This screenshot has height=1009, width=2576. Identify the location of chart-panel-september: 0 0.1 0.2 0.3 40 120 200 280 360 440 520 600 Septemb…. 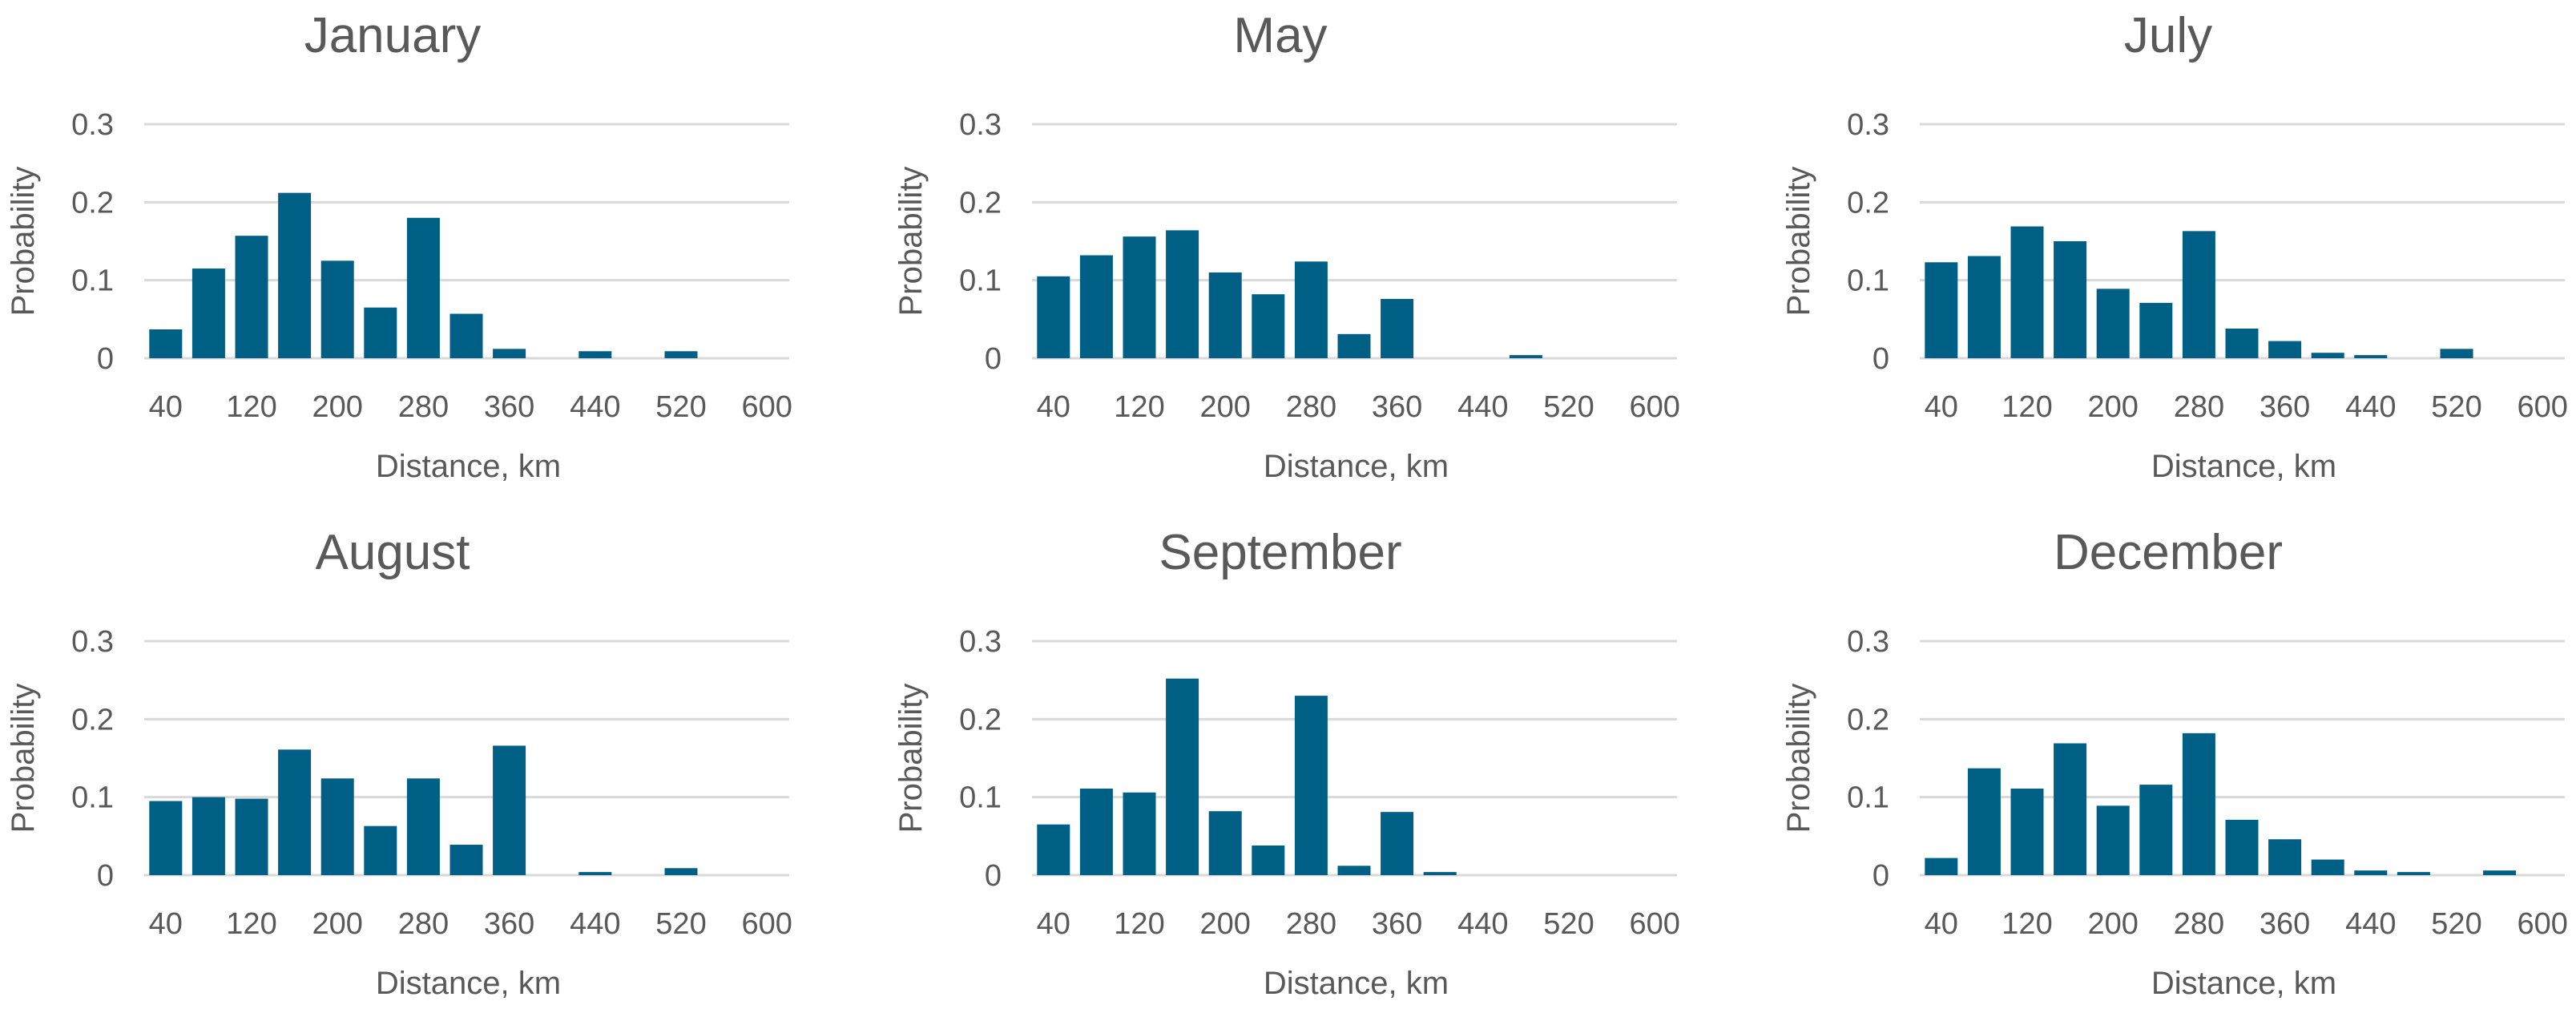
(1286, 763).